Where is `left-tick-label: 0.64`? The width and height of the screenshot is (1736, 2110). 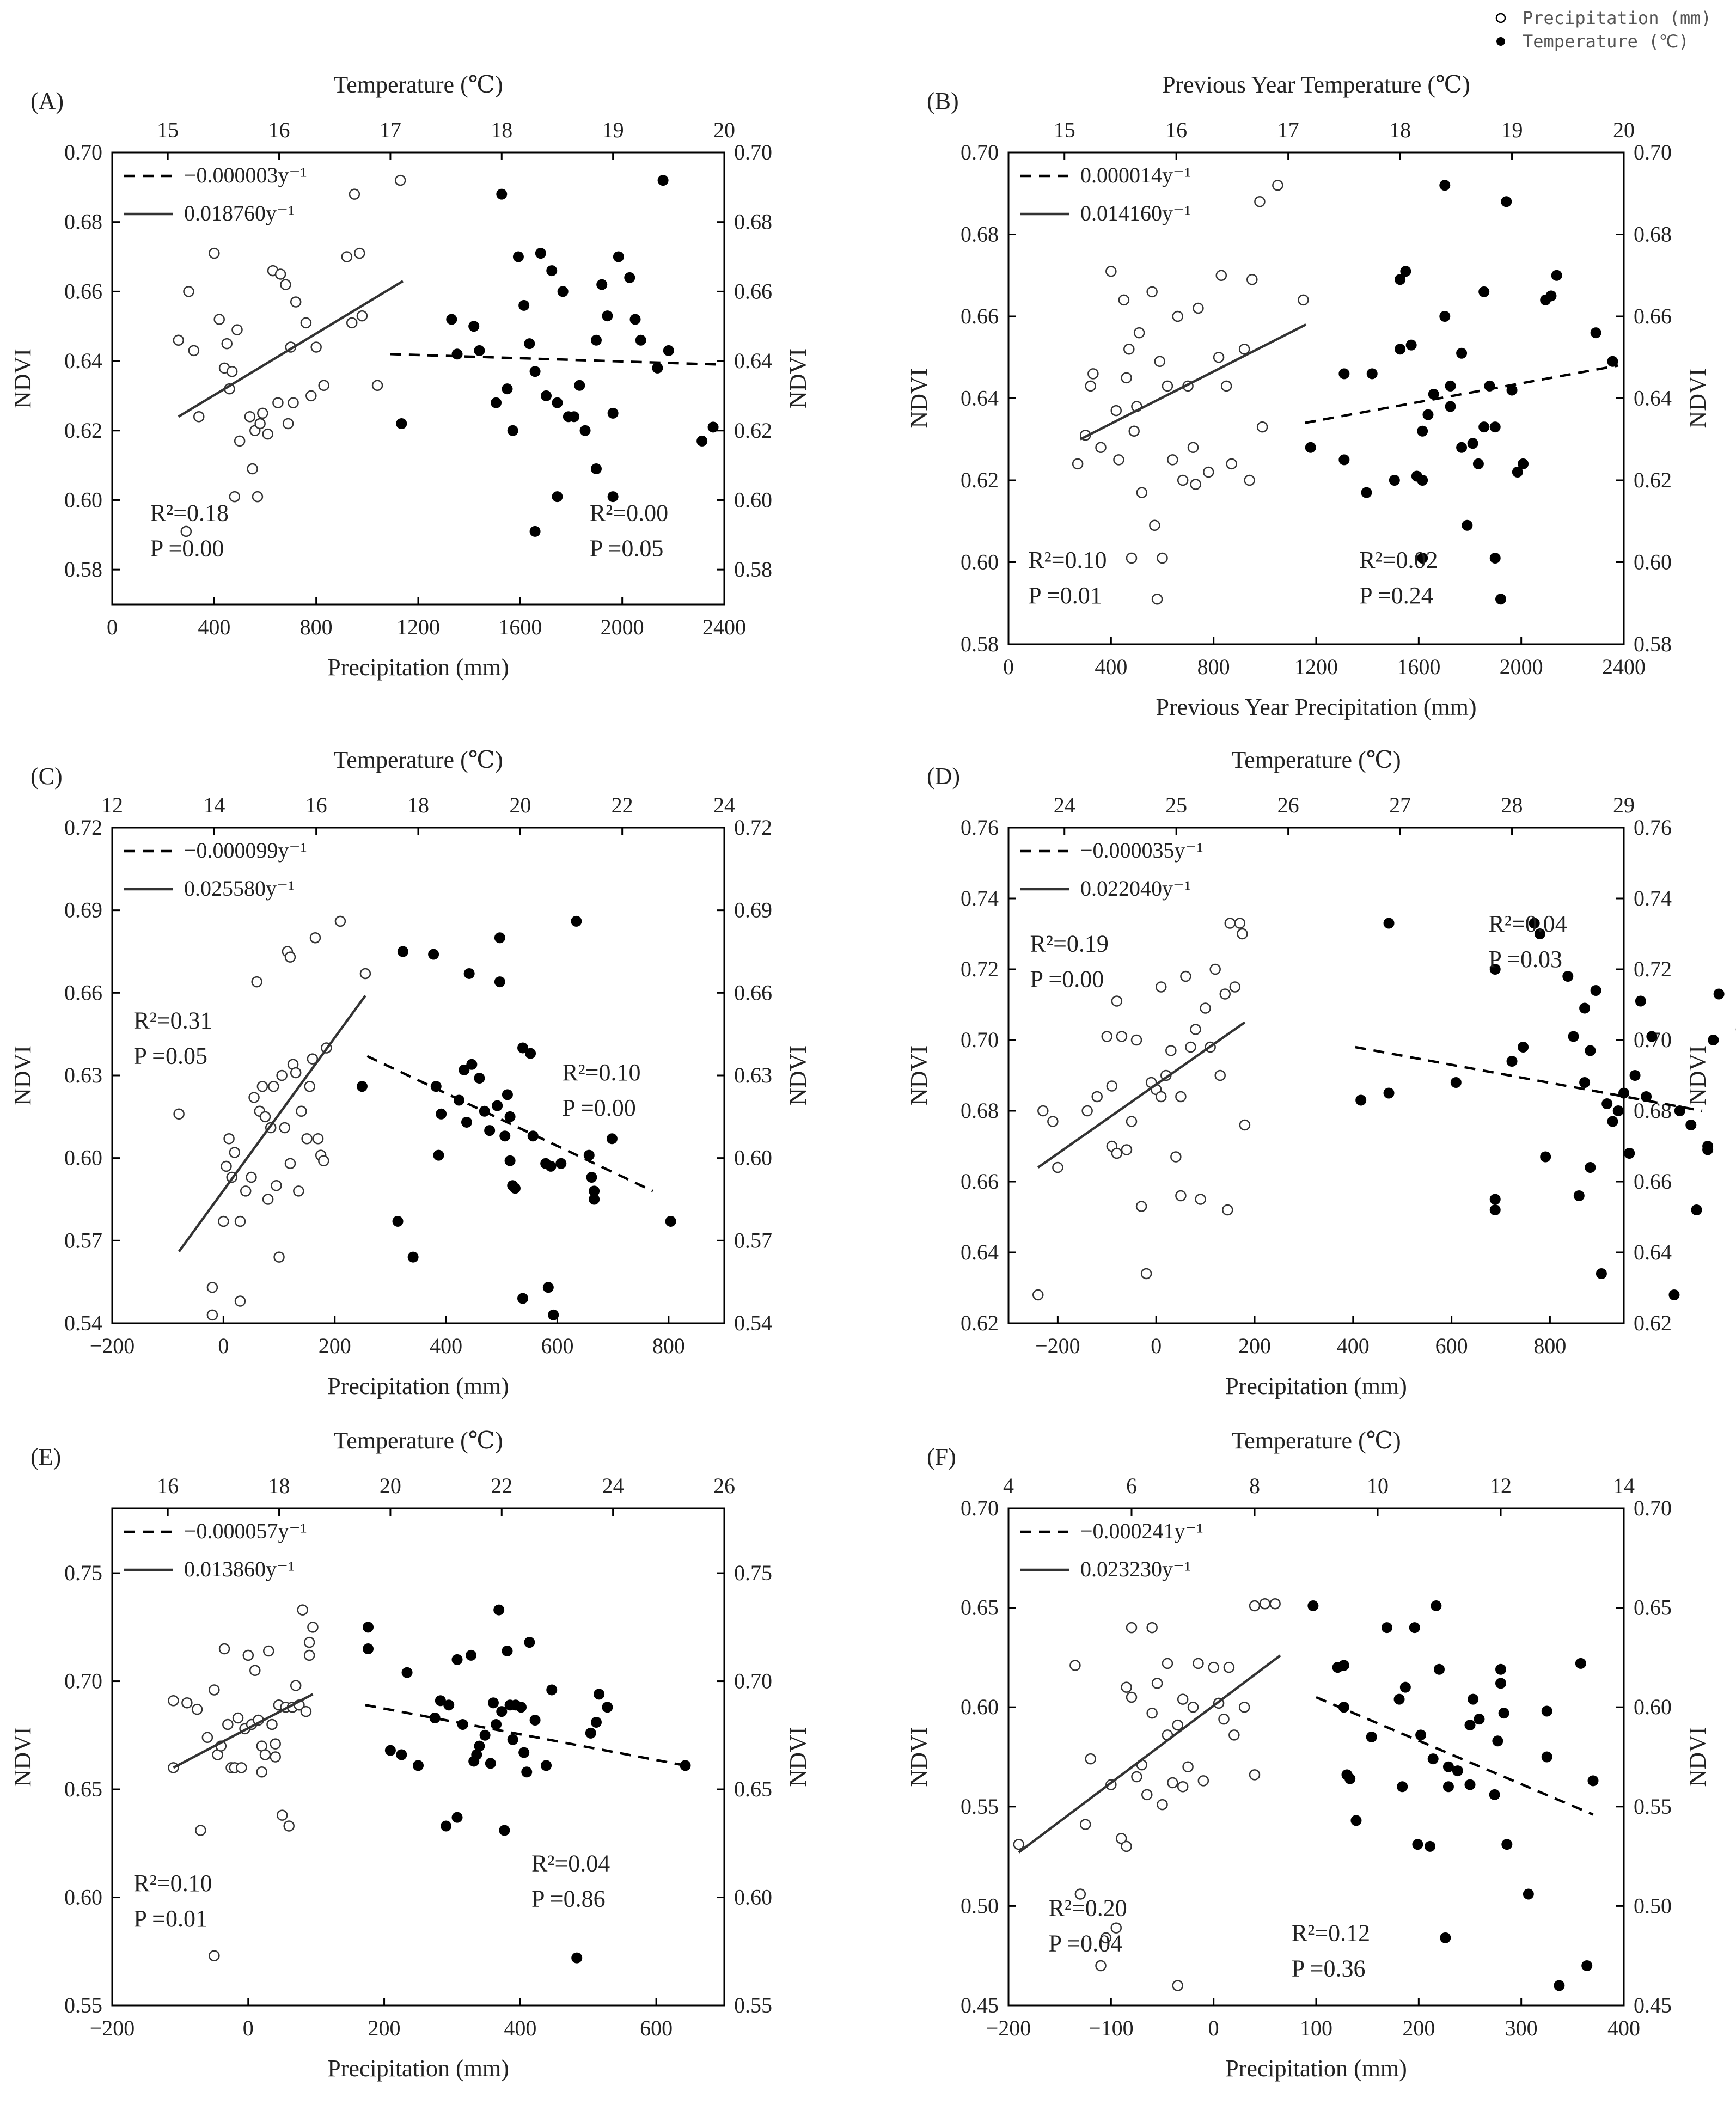
left-tick-label: 0.64 is located at coordinates (83, 361).